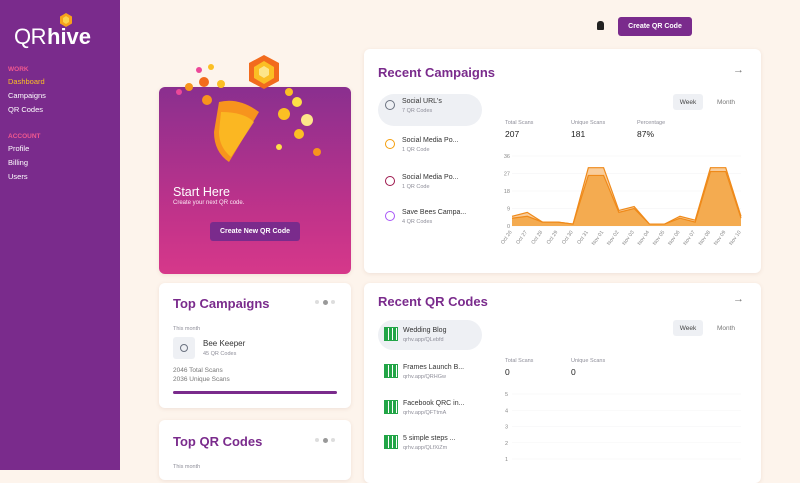 The width and height of the screenshot is (800, 483). What do you see at coordinates (425, 330) in the screenshot?
I see `qr-name: Wedding Blog` at bounding box center [425, 330].